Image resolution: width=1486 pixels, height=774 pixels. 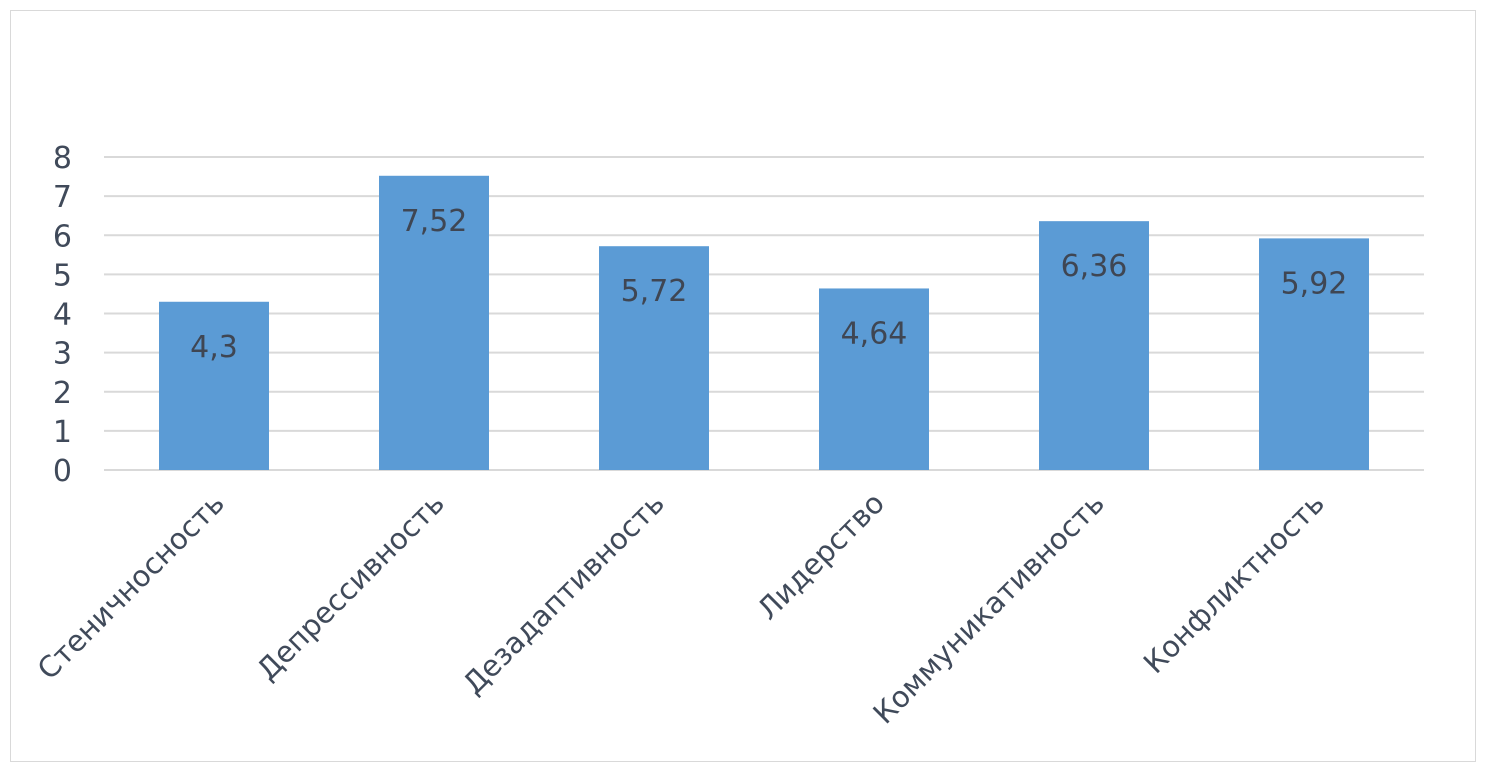 I want to click on data-label: 6,36, so click(x=1094, y=266).